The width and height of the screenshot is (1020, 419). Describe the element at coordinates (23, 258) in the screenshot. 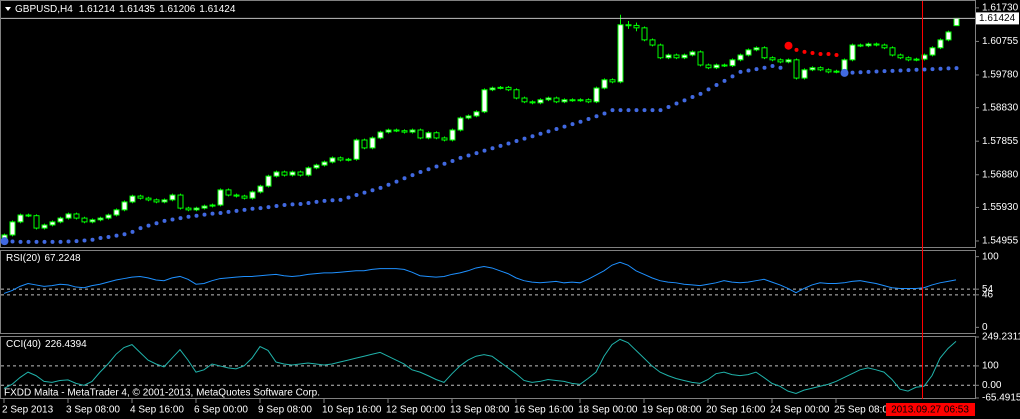

I see `rsi-title: RSI(20)` at that location.